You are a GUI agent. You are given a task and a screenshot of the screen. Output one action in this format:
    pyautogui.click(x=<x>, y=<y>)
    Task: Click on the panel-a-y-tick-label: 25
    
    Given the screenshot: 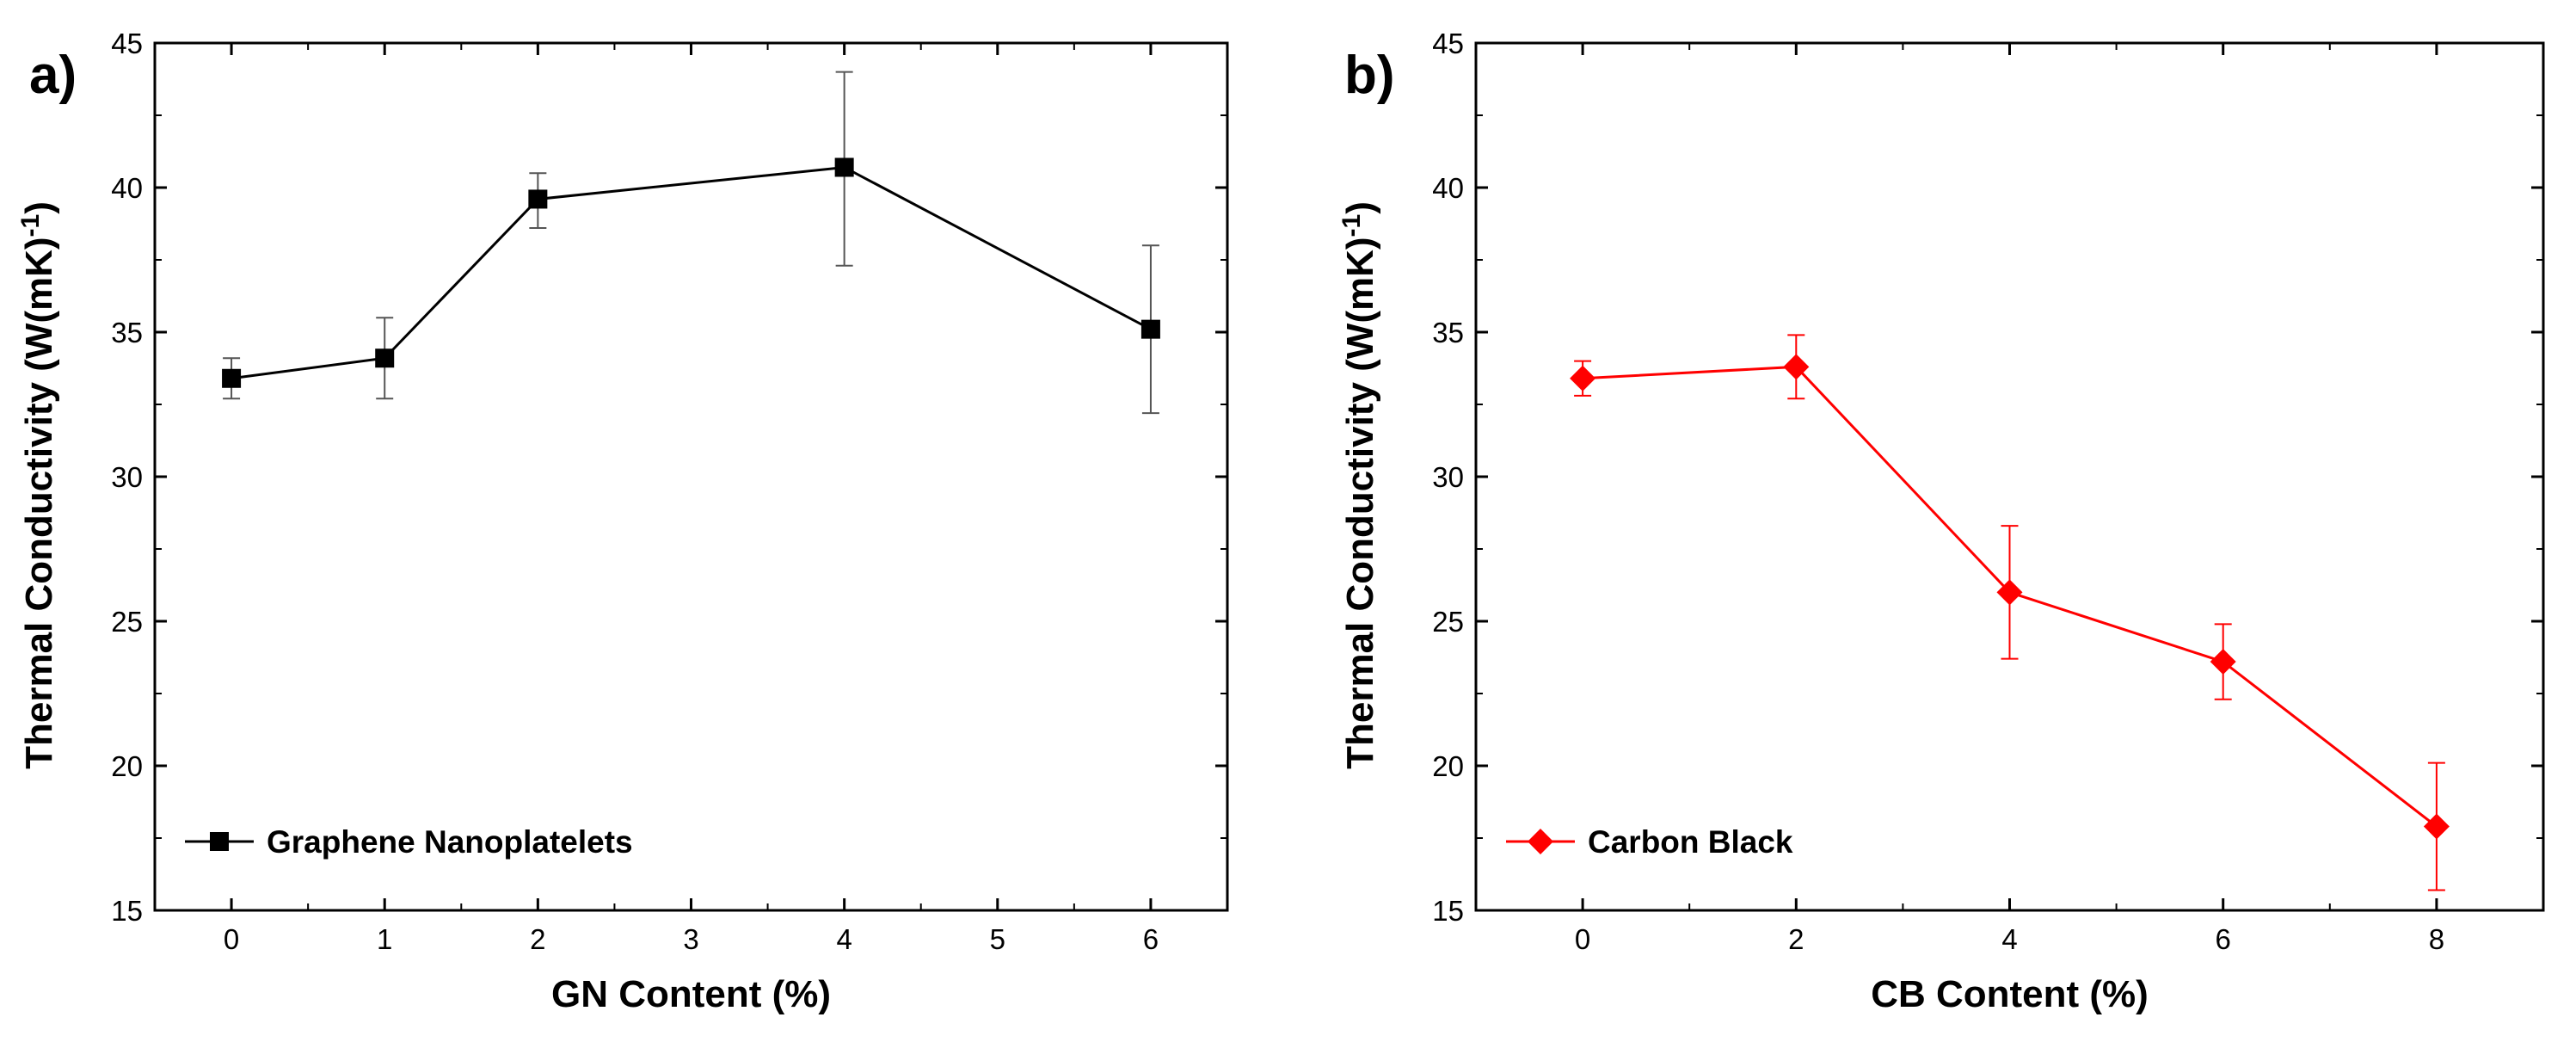 What is the action you would take?
    pyautogui.click(x=127, y=622)
    